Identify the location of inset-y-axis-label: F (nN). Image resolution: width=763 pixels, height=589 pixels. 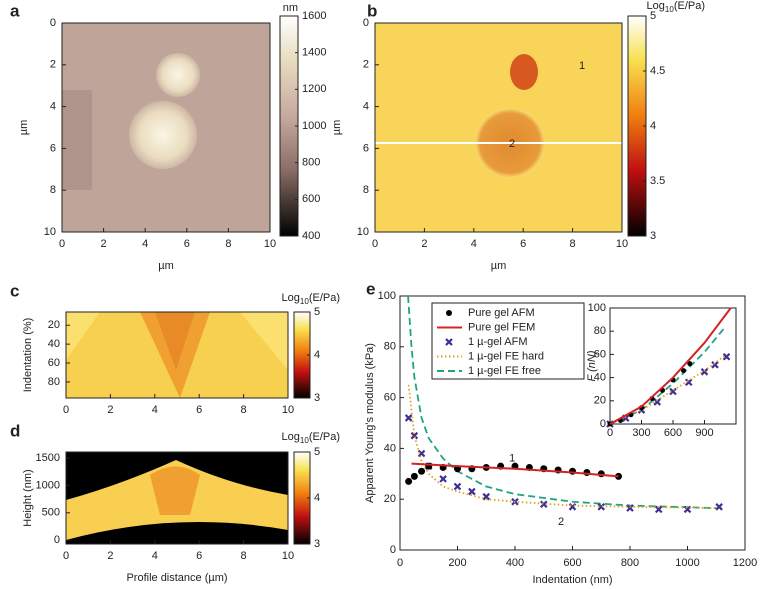
(592, 365).